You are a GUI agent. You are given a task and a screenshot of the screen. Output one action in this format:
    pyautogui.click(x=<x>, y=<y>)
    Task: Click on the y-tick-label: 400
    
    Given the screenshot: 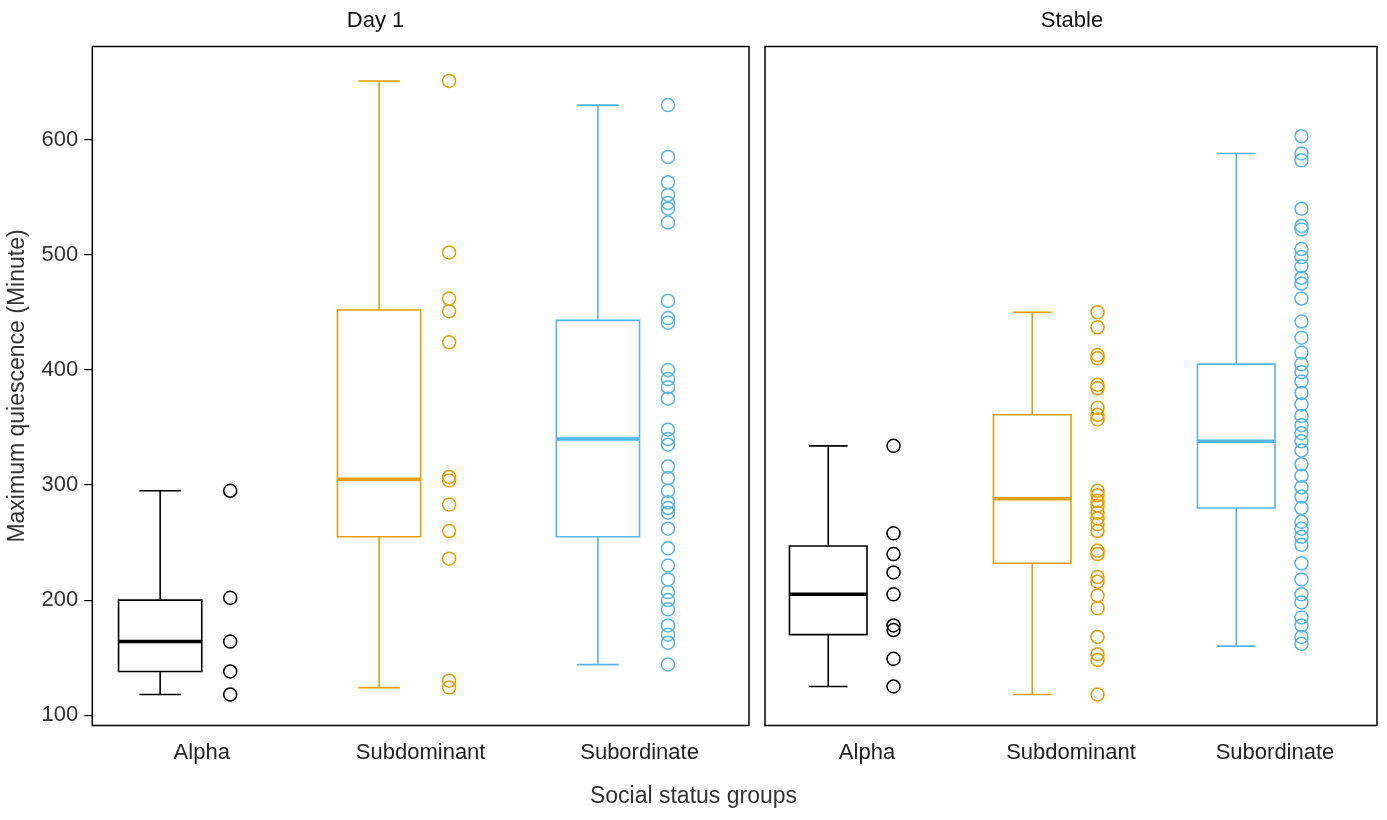 What is the action you would take?
    pyautogui.click(x=60, y=368)
    